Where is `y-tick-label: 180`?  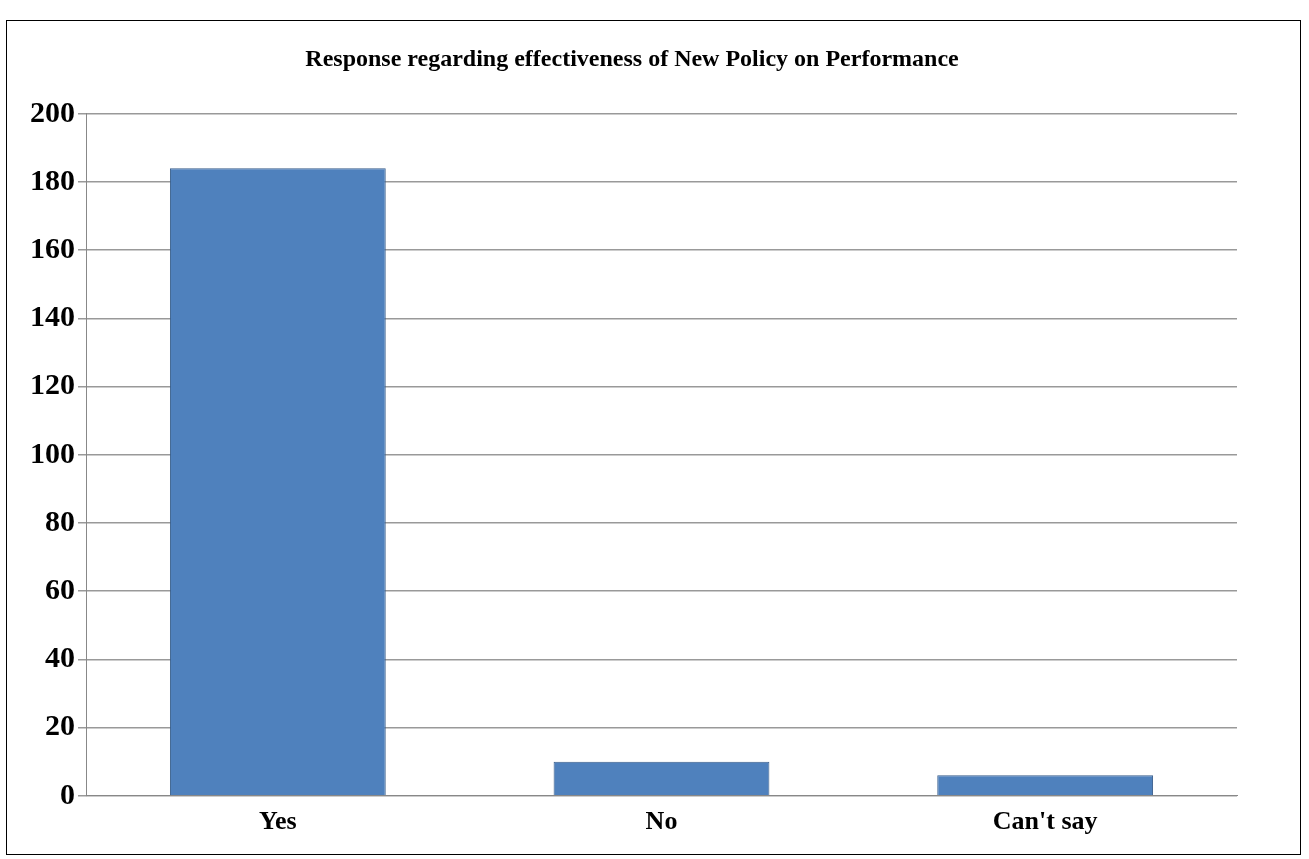
y-tick-label: 180 is located at coordinates (52, 179).